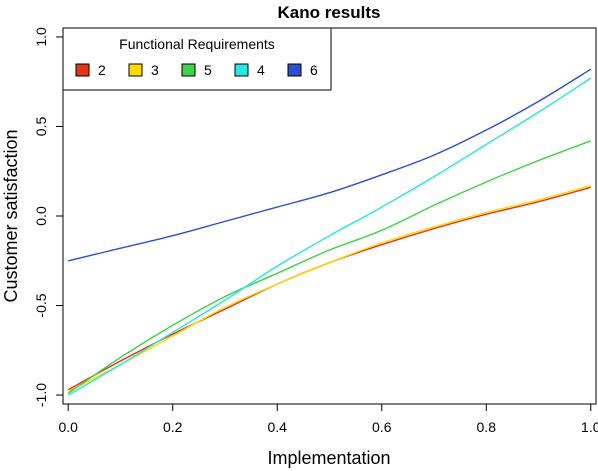  Describe the element at coordinates (41, 305) in the screenshot. I see `y-tick-label: -0.5` at that location.